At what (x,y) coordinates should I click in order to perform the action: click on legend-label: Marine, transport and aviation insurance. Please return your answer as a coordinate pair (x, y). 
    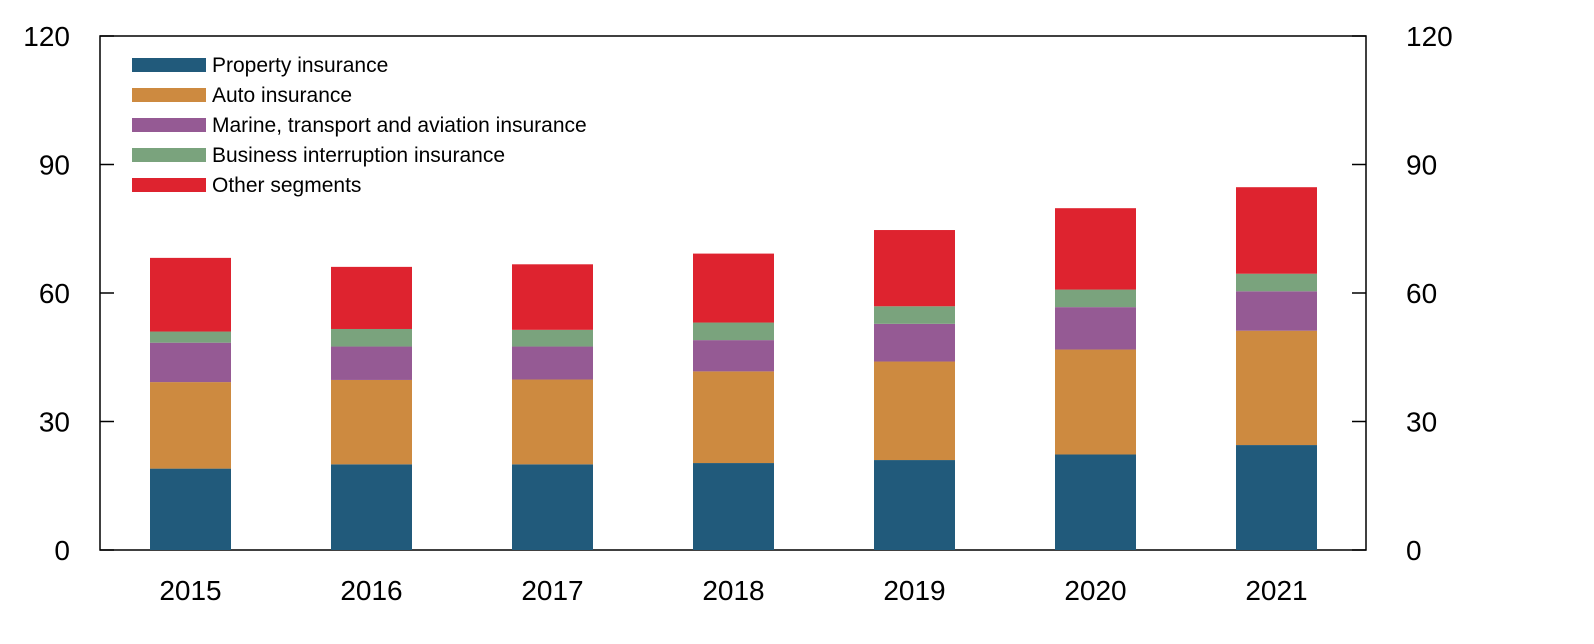
    Looking at the image, I should click on (399, 125).